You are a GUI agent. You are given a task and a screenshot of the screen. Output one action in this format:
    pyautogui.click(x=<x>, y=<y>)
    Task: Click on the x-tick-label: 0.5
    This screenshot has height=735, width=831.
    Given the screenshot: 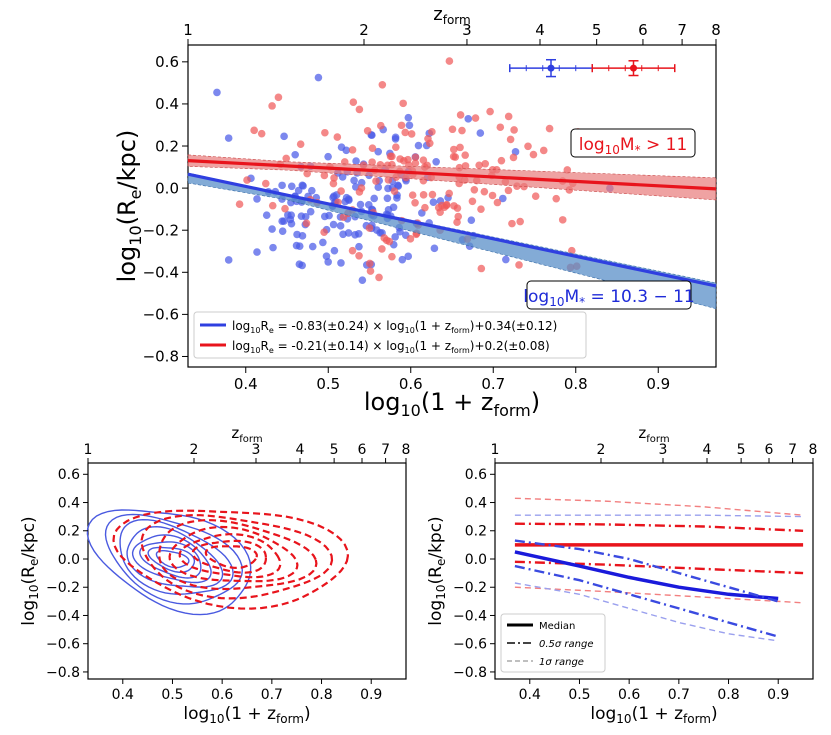 What is the action you would take?
    pyautogui.click(x=328, y=384)
    